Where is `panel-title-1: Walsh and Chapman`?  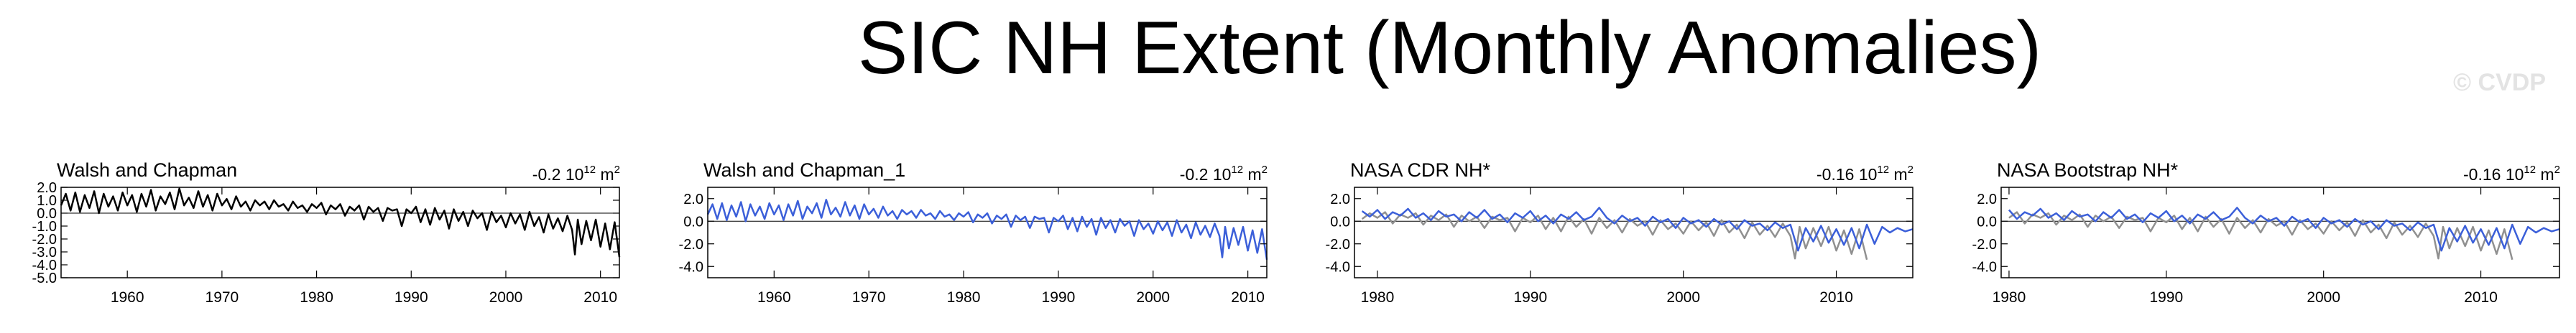 panel-title-1: Walsh and Chapman is located at coordinates (147, 170).